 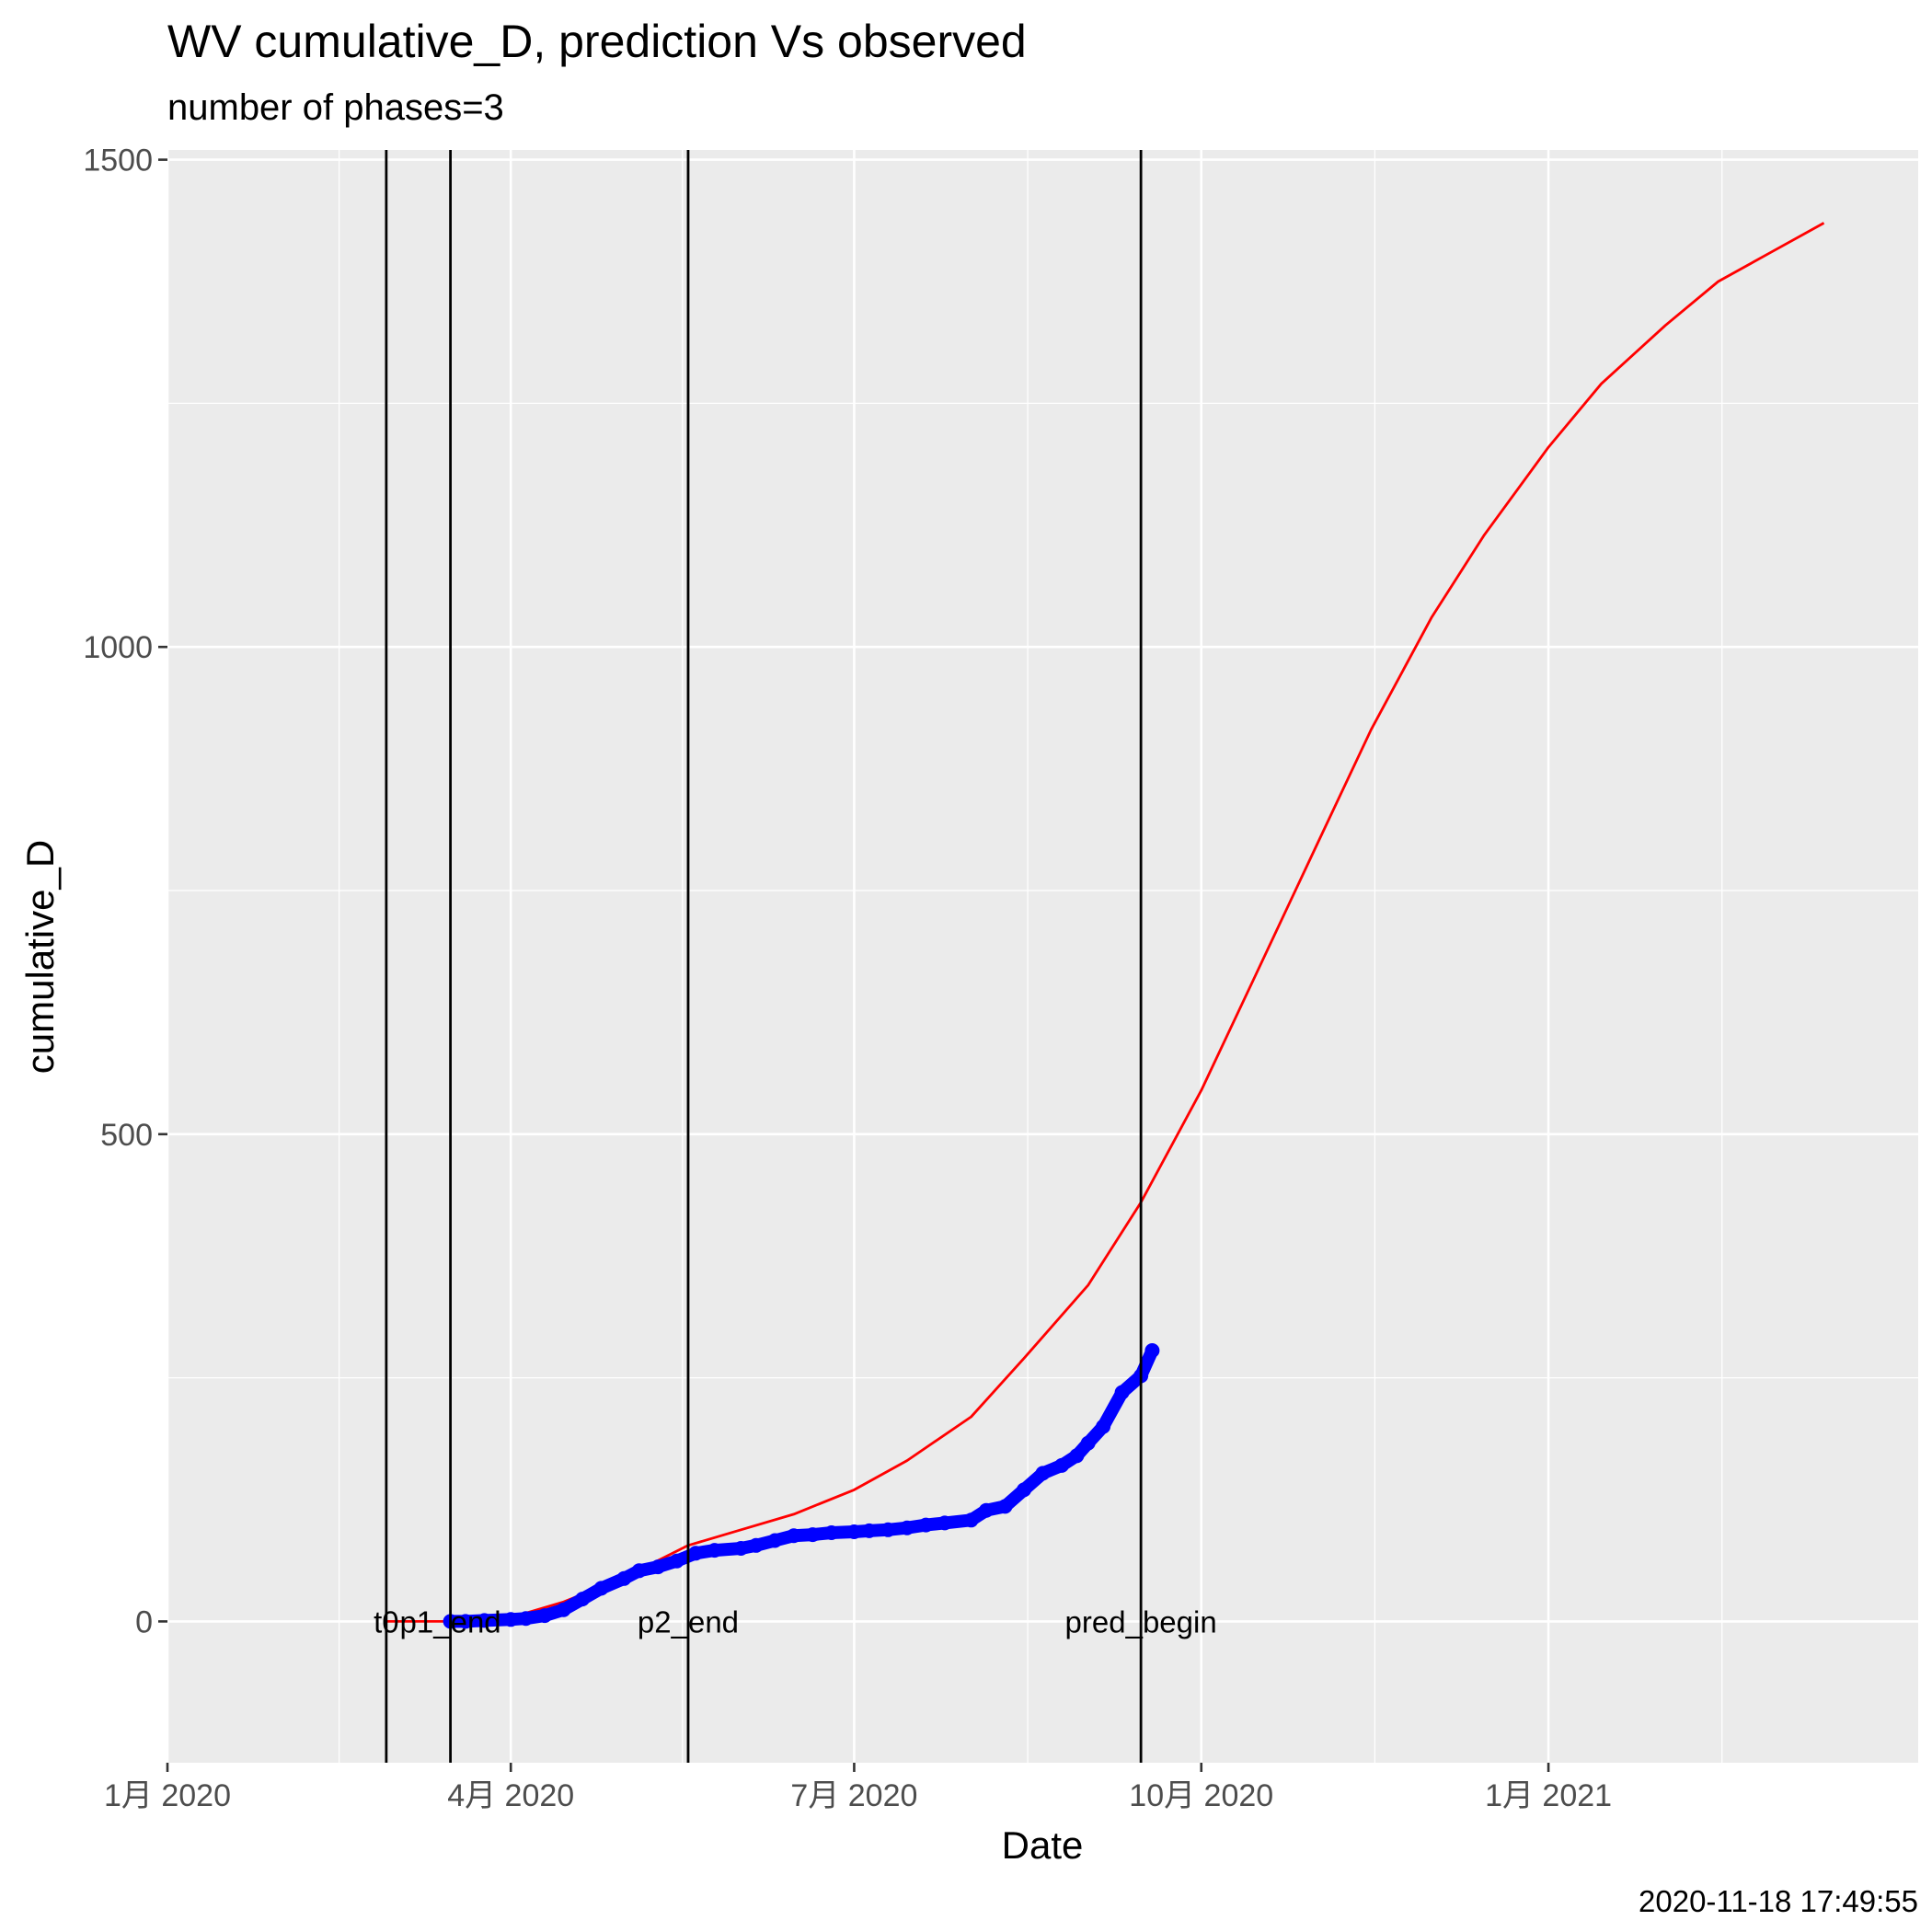 I want to click on x-axis-title: Date, so click(x=1043, y=1845).